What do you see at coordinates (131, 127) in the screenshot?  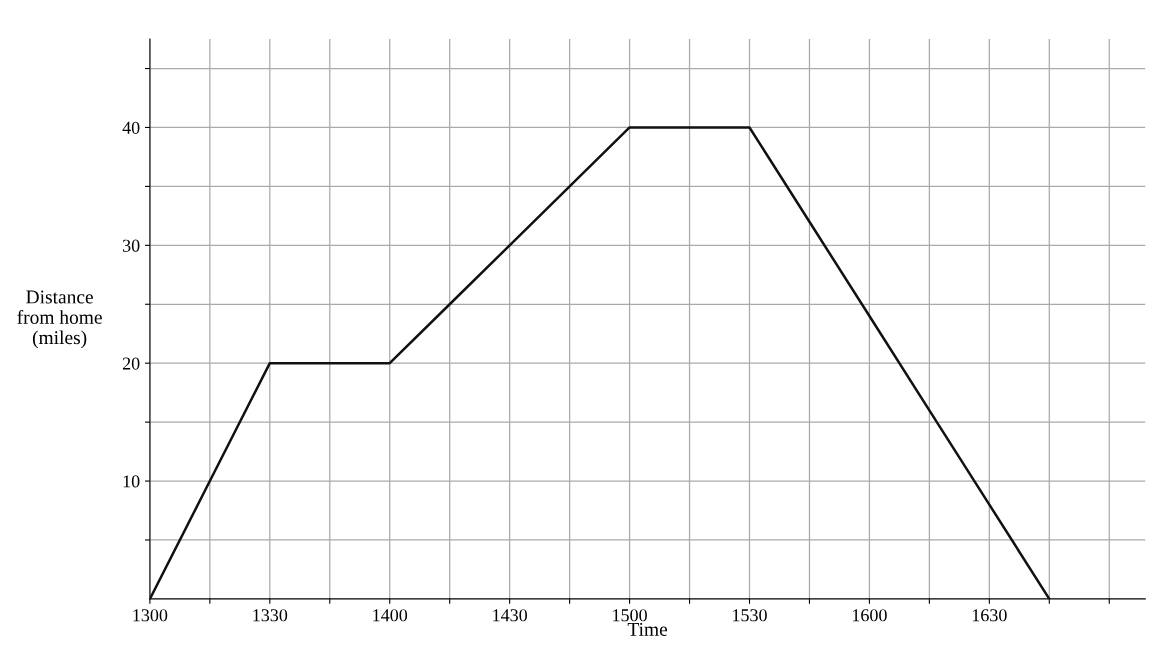 I see `y-tick-label: 40` at bounding box center [131, 127].